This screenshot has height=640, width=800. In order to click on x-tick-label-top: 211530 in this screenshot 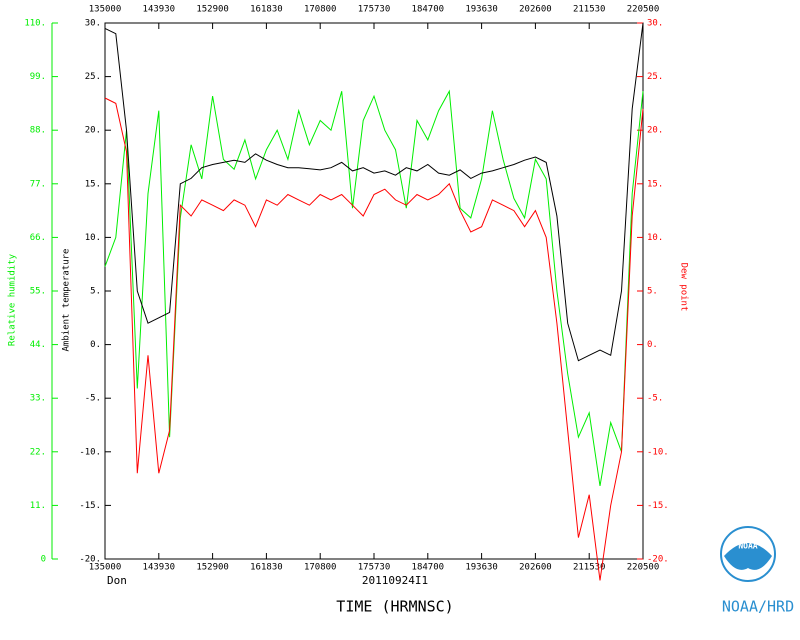, I will do `click(589, 10)`.